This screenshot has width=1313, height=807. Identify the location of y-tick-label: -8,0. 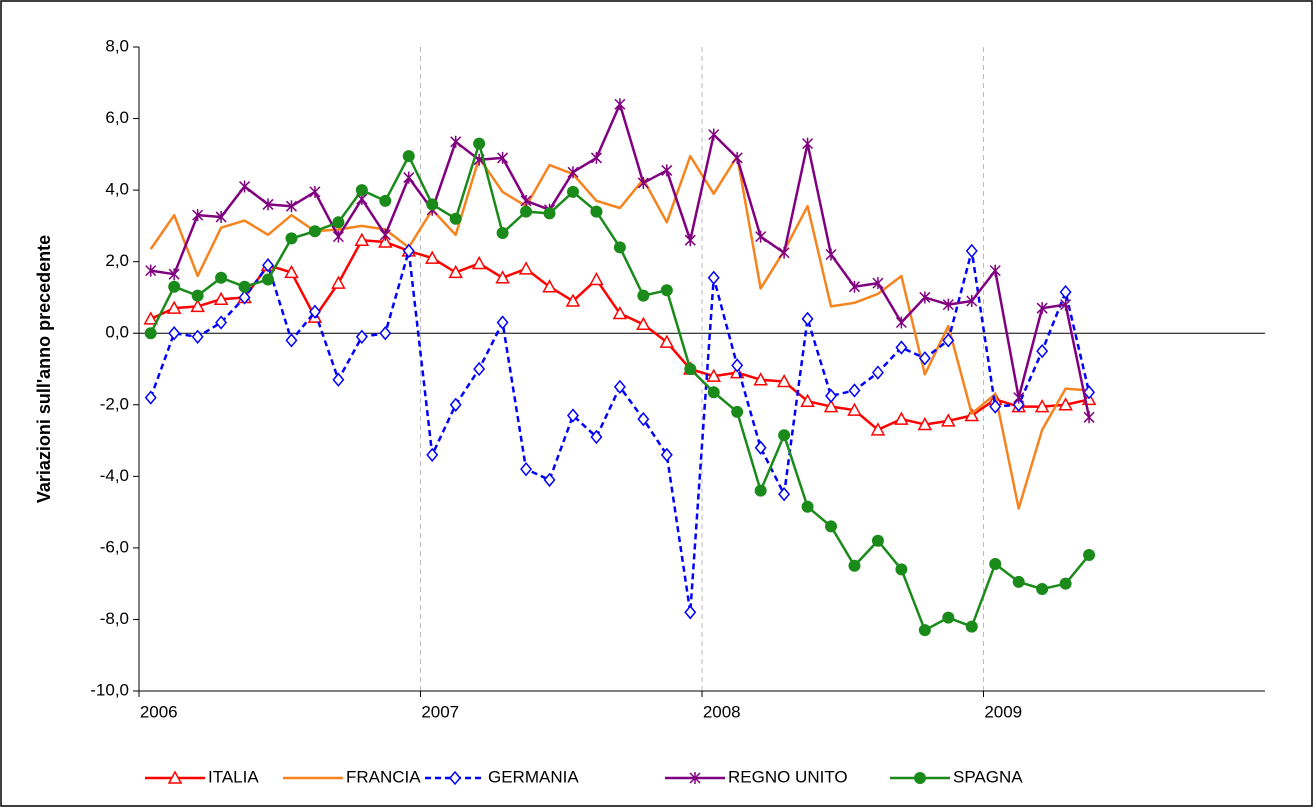
(114, 618).